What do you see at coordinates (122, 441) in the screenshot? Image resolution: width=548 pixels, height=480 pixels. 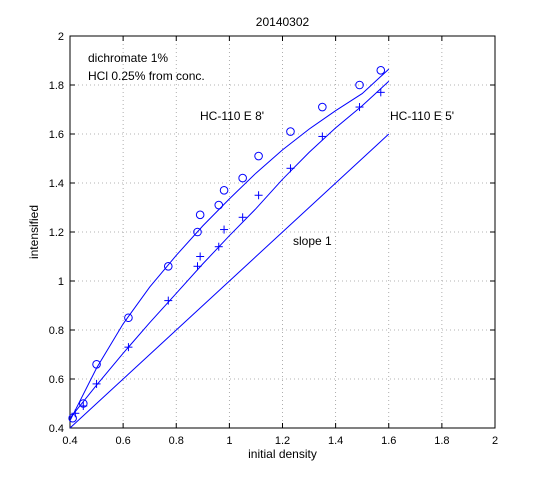 I see `x-tick-label: 0.6` at bounding box center [122, 441].